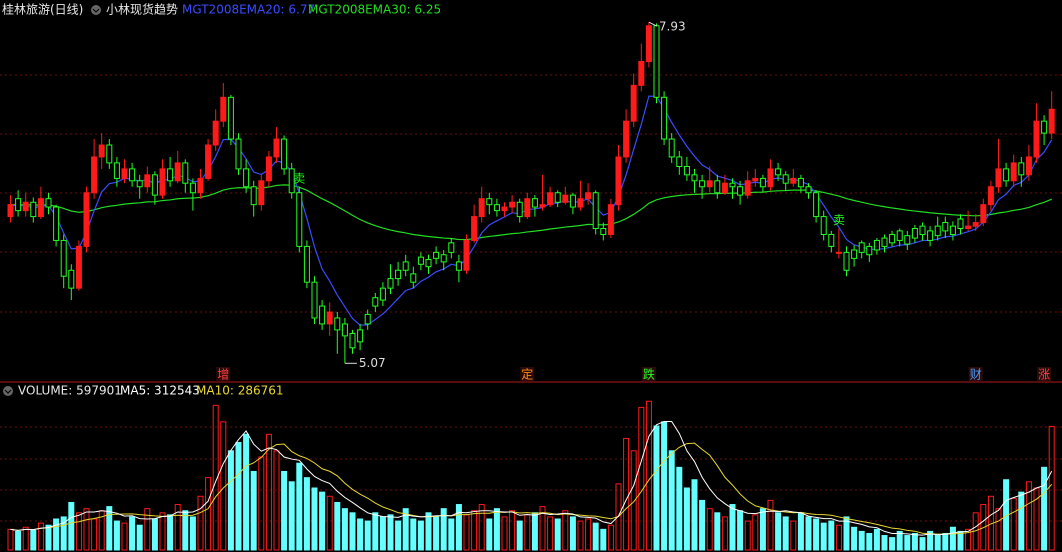 The width and height of the screenshot is (1062, 552). Describe the element at coordinates (96, 10) in the screenshot. I see `indicator-menu` at that location.